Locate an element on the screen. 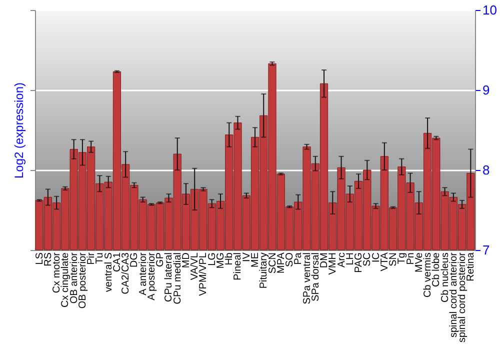  y-tick-label: 10 is located at coordinates (489, 10).